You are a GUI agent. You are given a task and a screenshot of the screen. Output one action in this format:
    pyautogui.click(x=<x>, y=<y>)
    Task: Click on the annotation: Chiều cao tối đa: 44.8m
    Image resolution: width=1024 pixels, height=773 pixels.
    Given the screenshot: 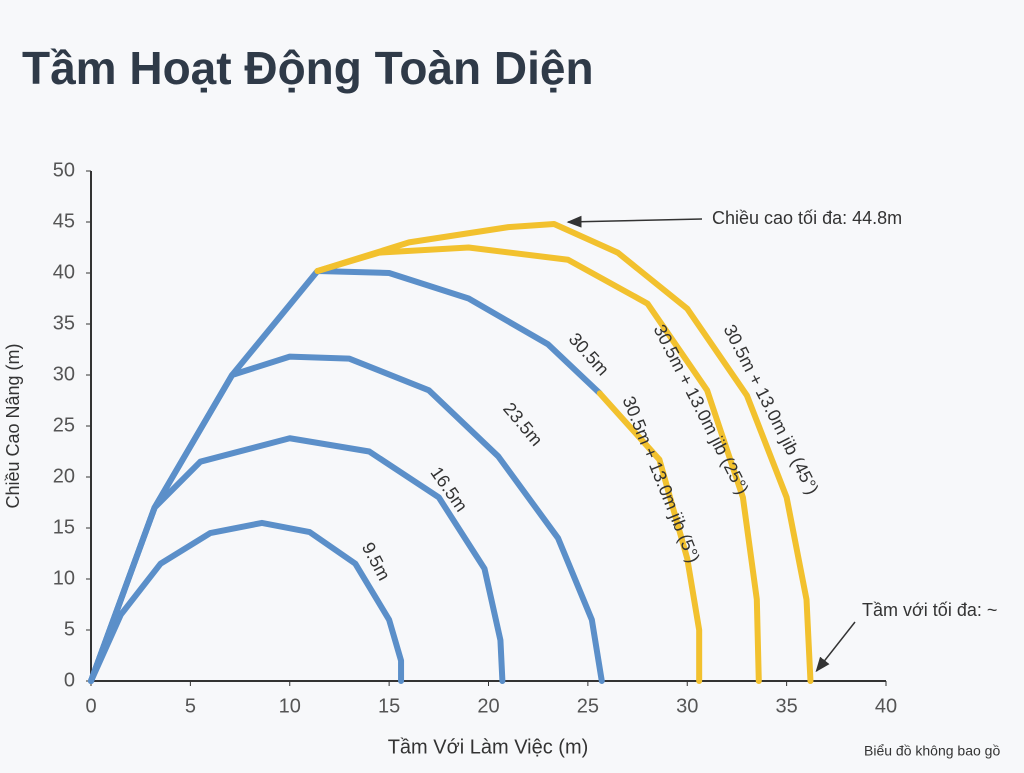 What is the action you would take?
    pyautogui.click(x=807, y=218)
    